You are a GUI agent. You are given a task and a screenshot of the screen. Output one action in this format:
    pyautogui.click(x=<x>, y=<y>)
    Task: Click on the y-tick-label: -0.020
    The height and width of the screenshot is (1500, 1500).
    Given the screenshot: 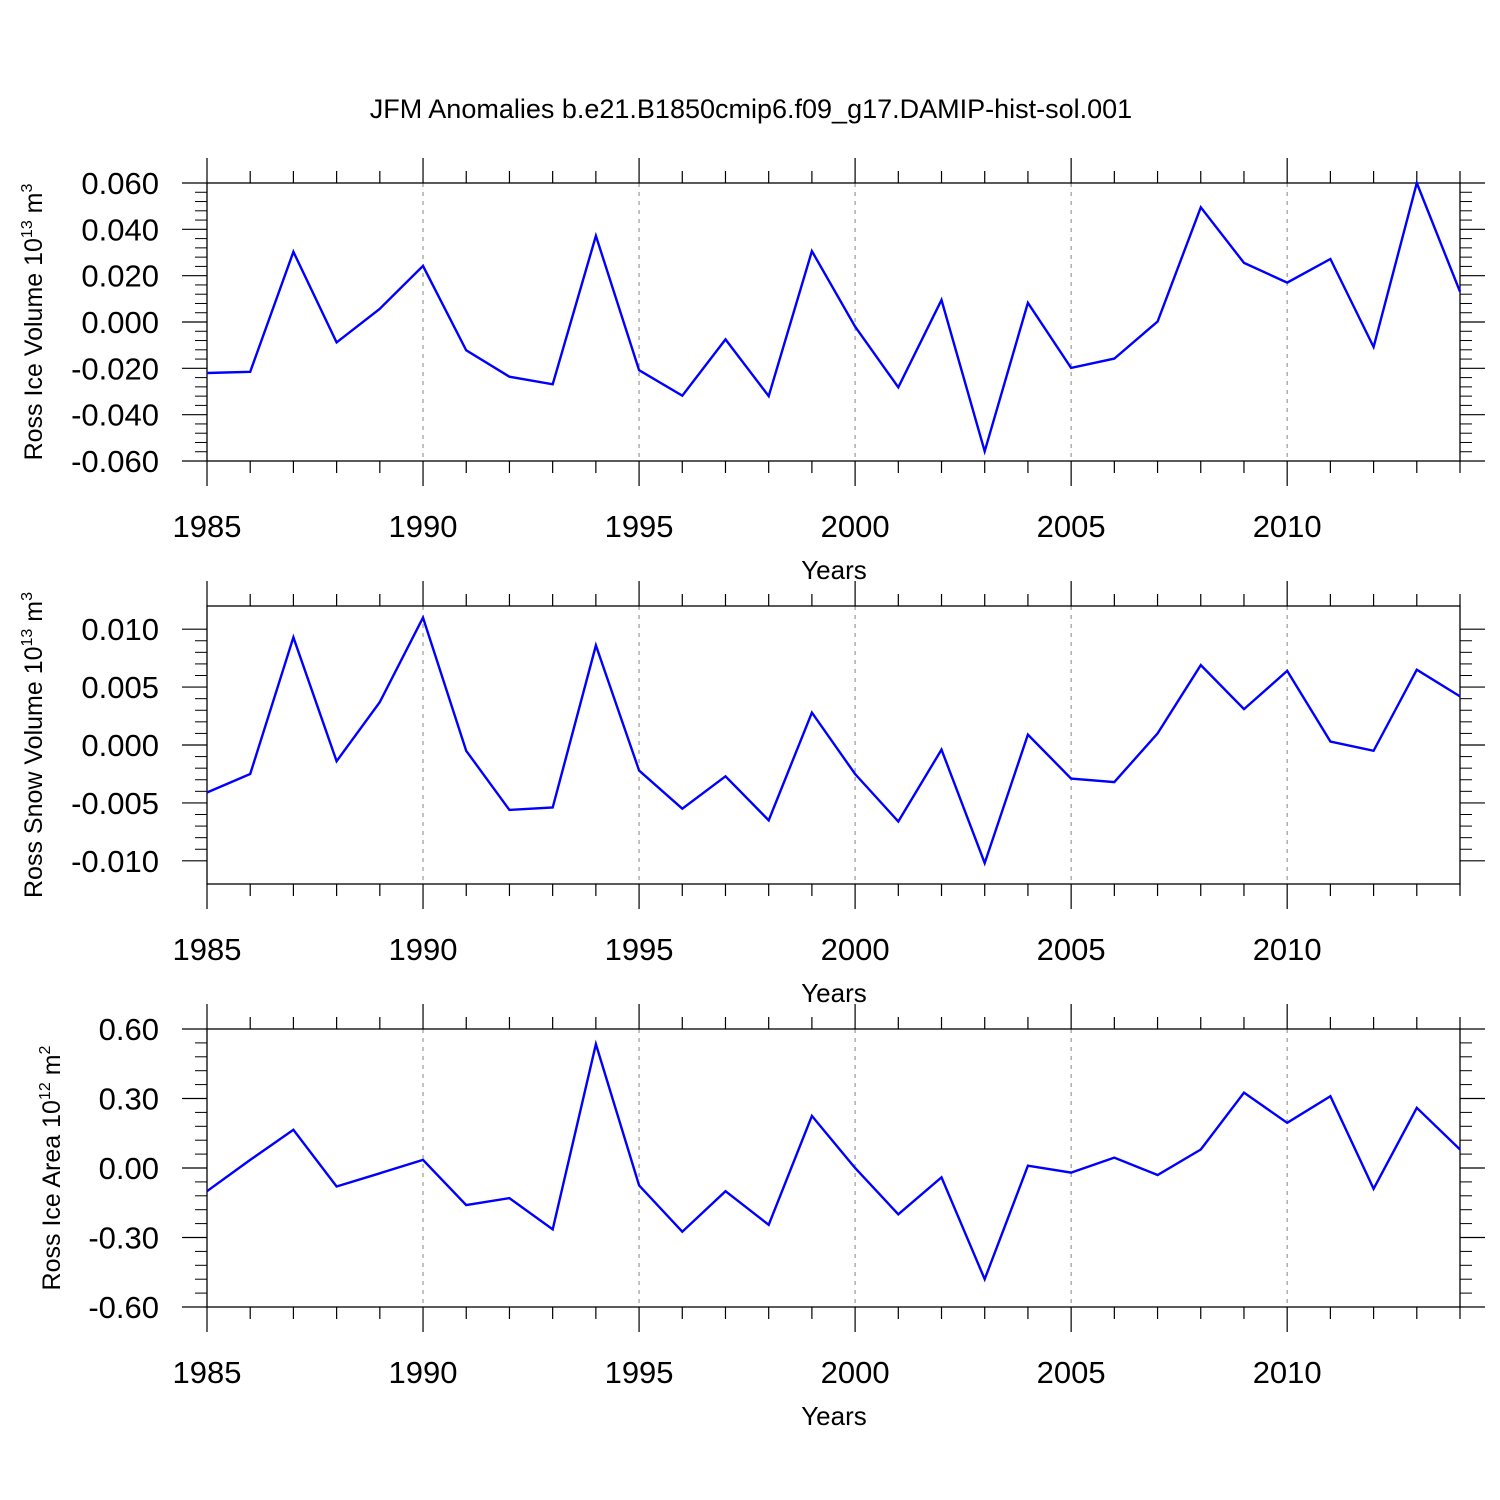 What is the action you would take?
    pyautogui.click(x=115, y=368)
    